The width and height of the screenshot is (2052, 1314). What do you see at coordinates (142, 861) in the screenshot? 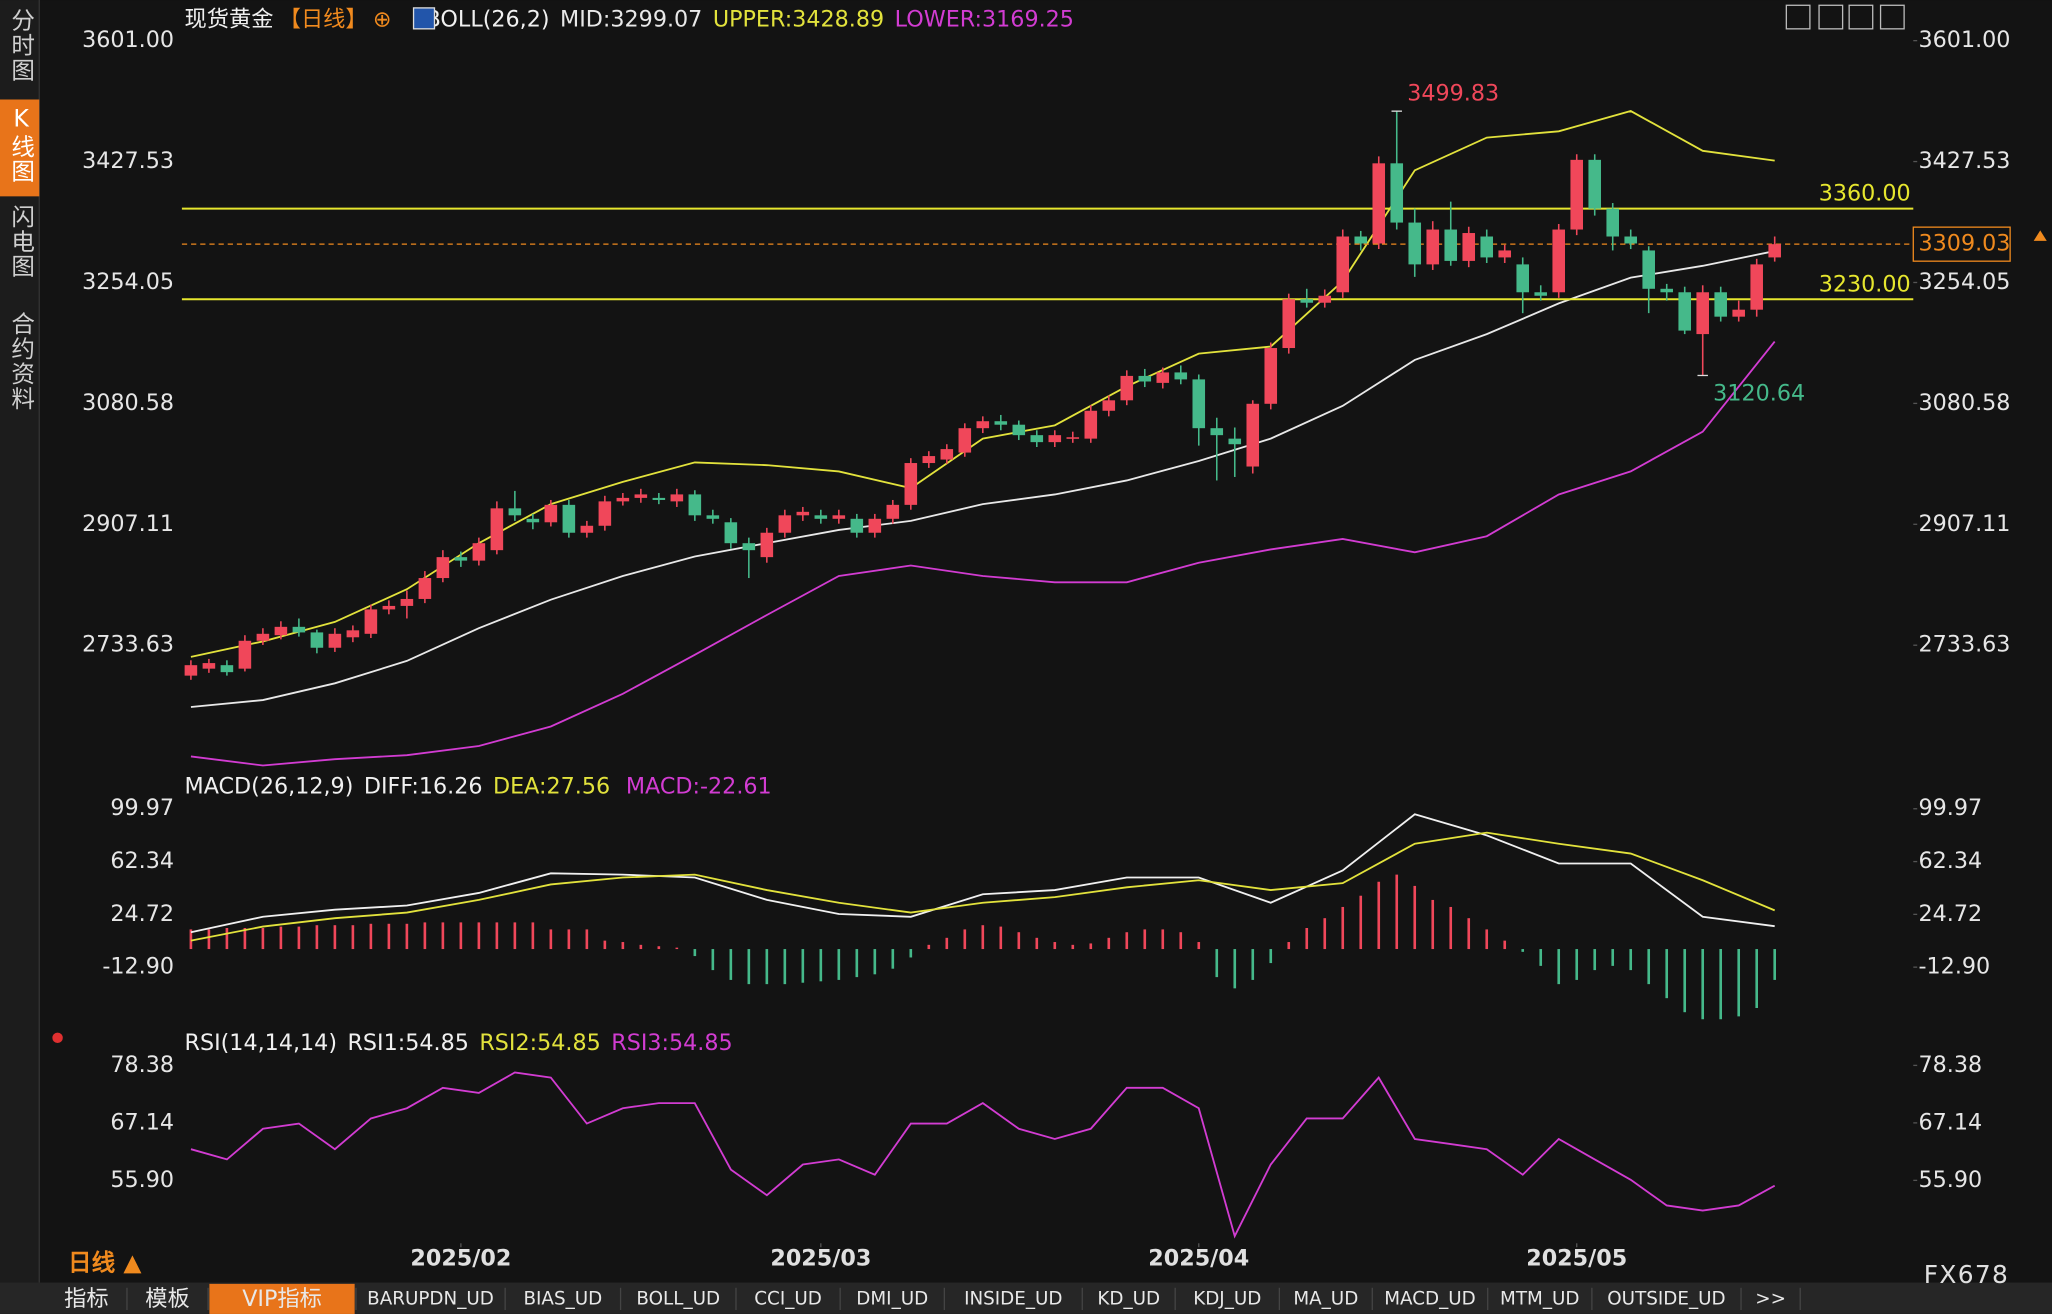
I see `y-tick-label: 62.34` at bounding box center [142, 861].